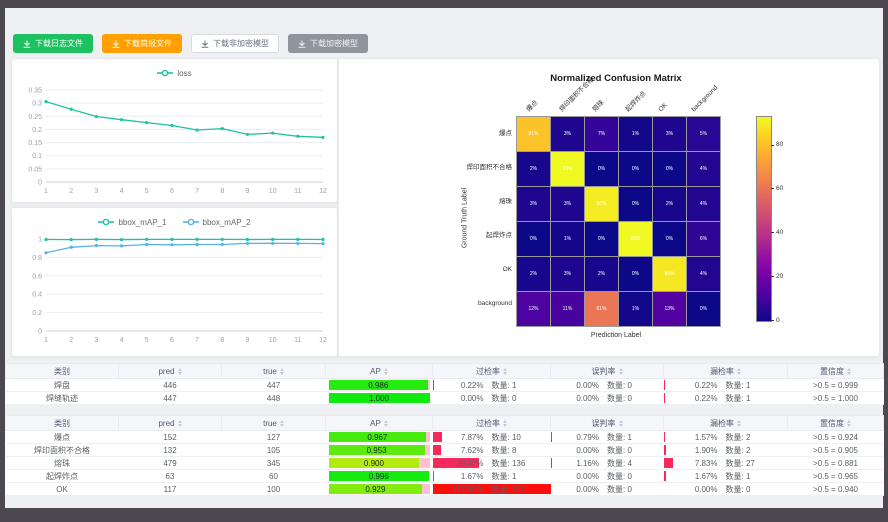 The image size is (888, 522). I want to click on button-label: 下载加密模型, so click(334, 43).